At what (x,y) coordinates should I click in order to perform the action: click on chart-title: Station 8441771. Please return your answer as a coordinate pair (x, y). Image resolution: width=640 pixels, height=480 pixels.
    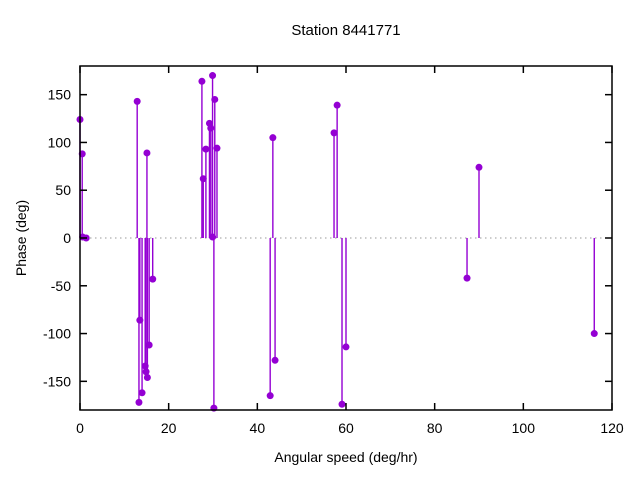
    Looking at the image, I should click on (346, 30).